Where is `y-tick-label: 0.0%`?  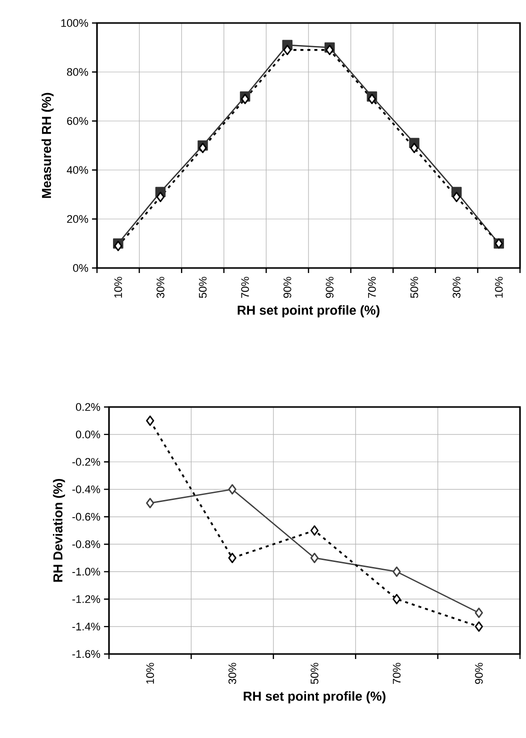 y-tick-label: 0.0% is located at coordinates (88, 434).